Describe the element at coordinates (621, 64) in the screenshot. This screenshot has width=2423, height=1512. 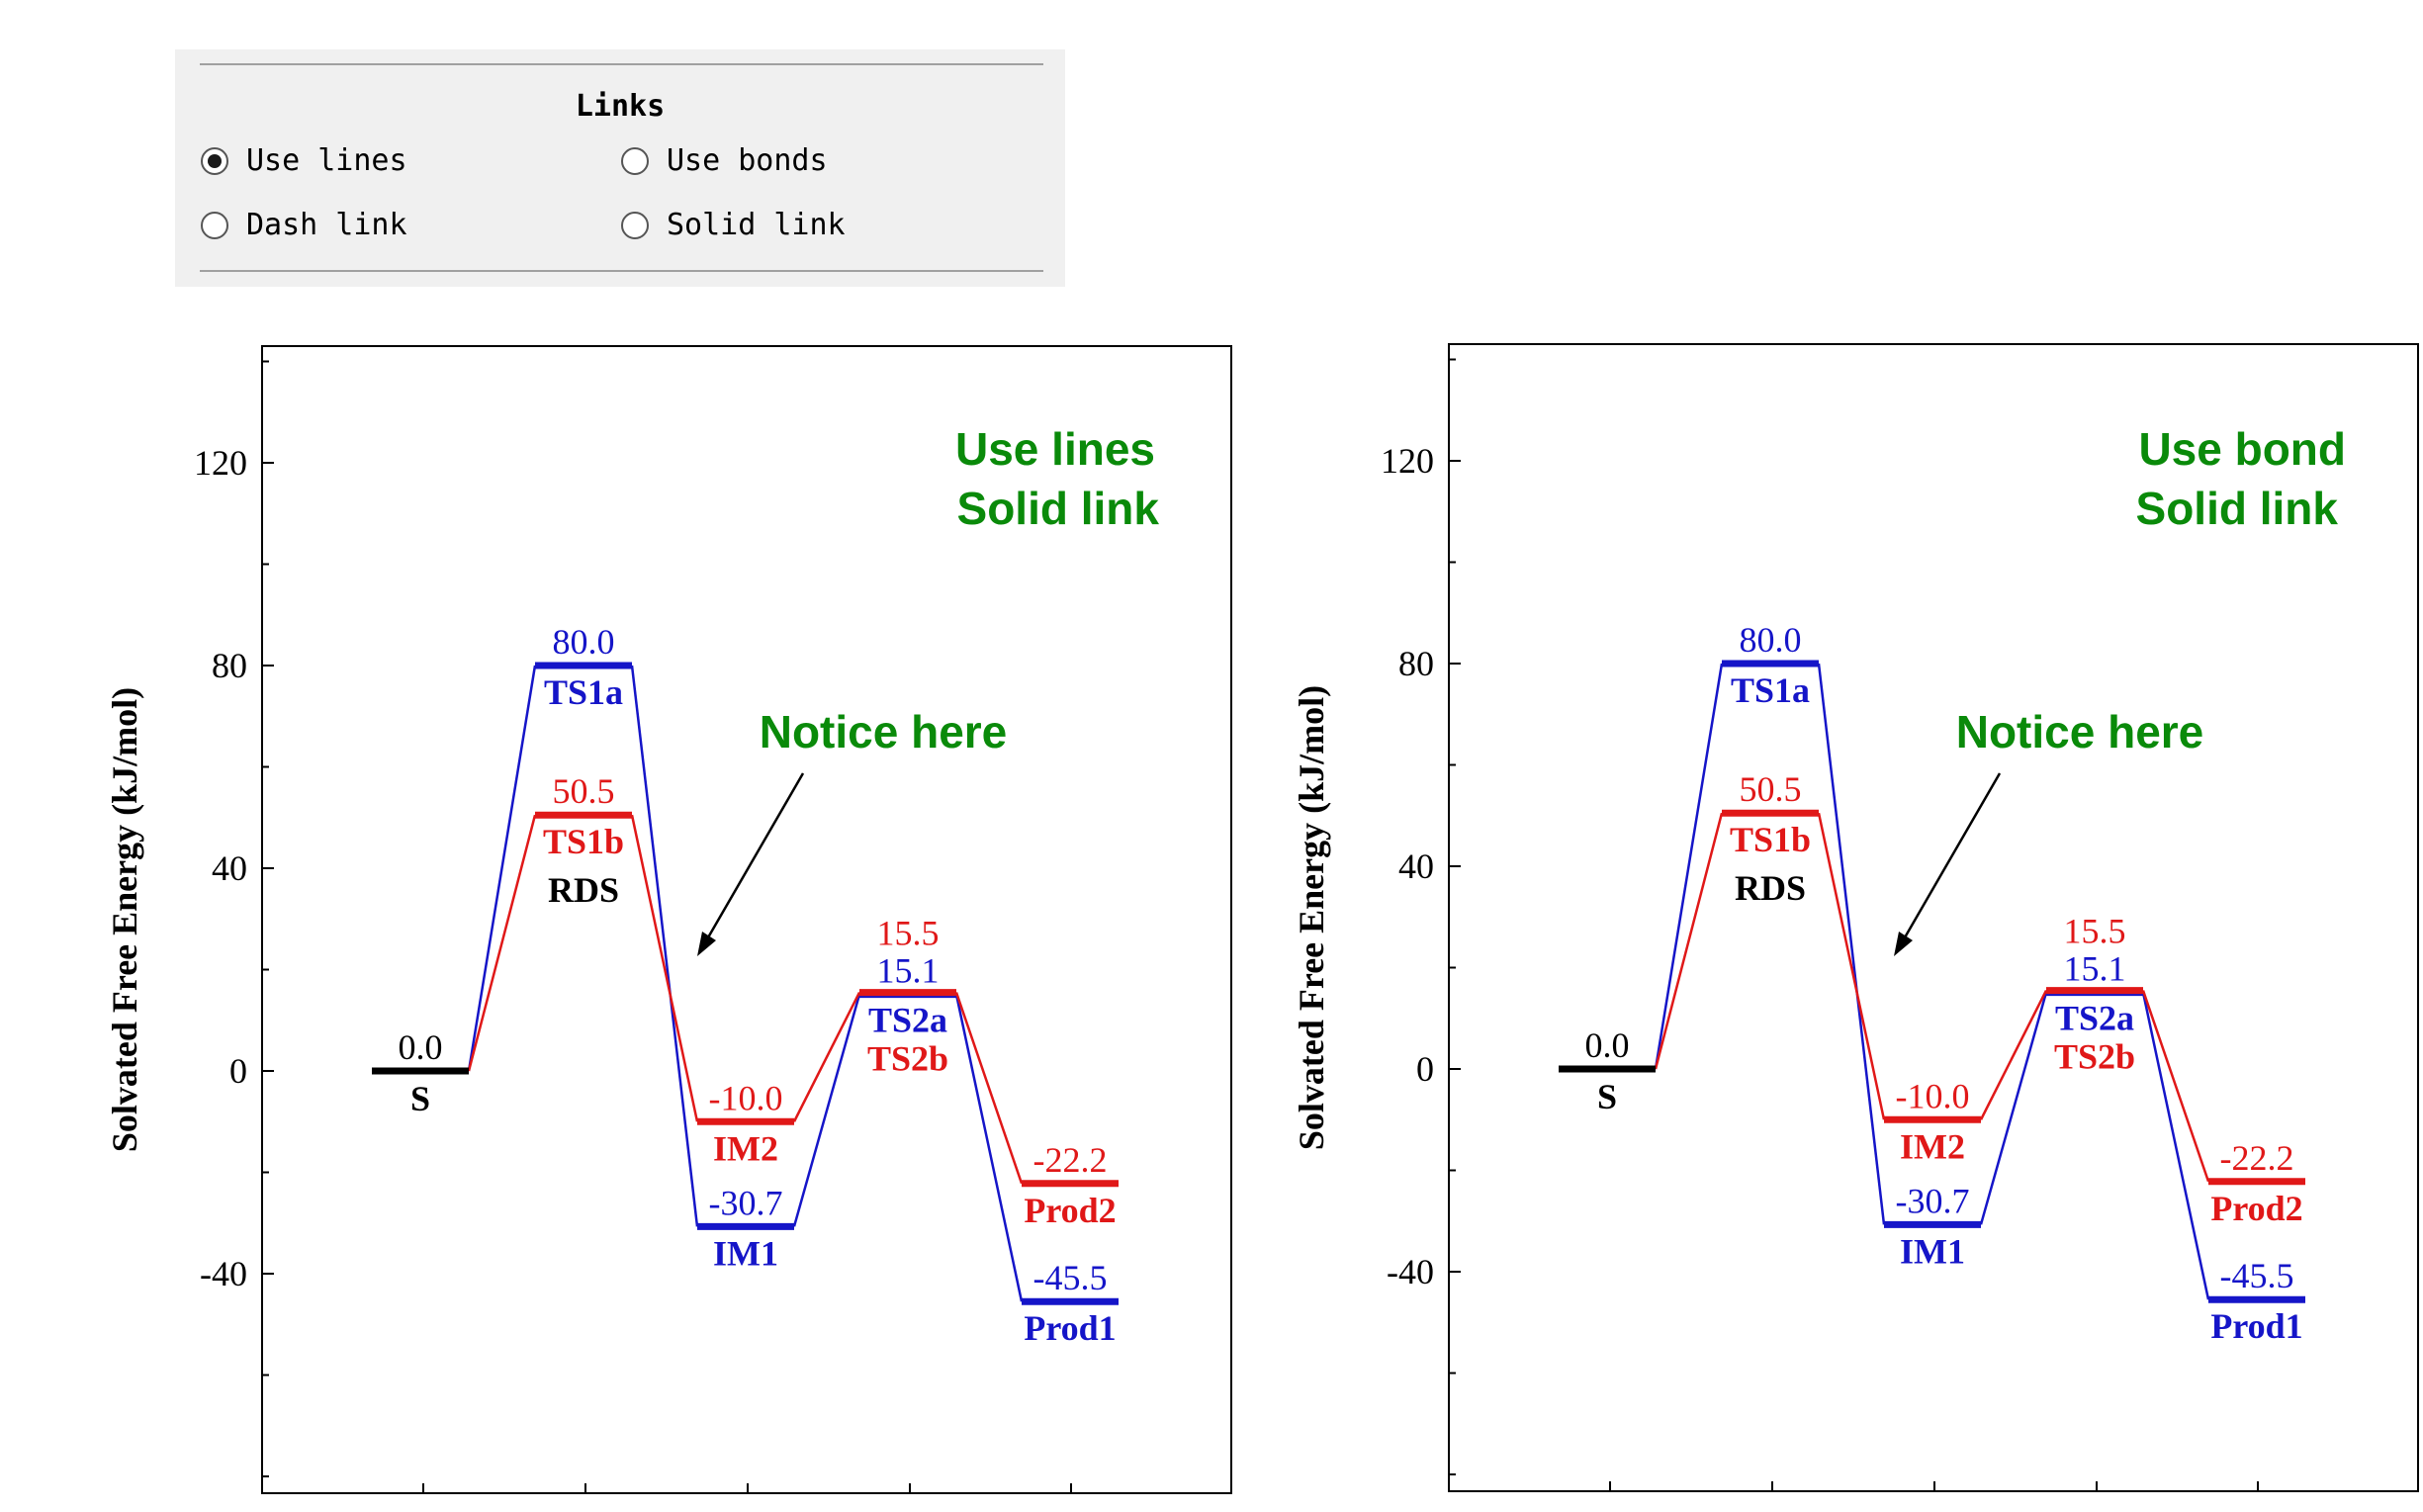
I see `panel-top-divider` at that location.